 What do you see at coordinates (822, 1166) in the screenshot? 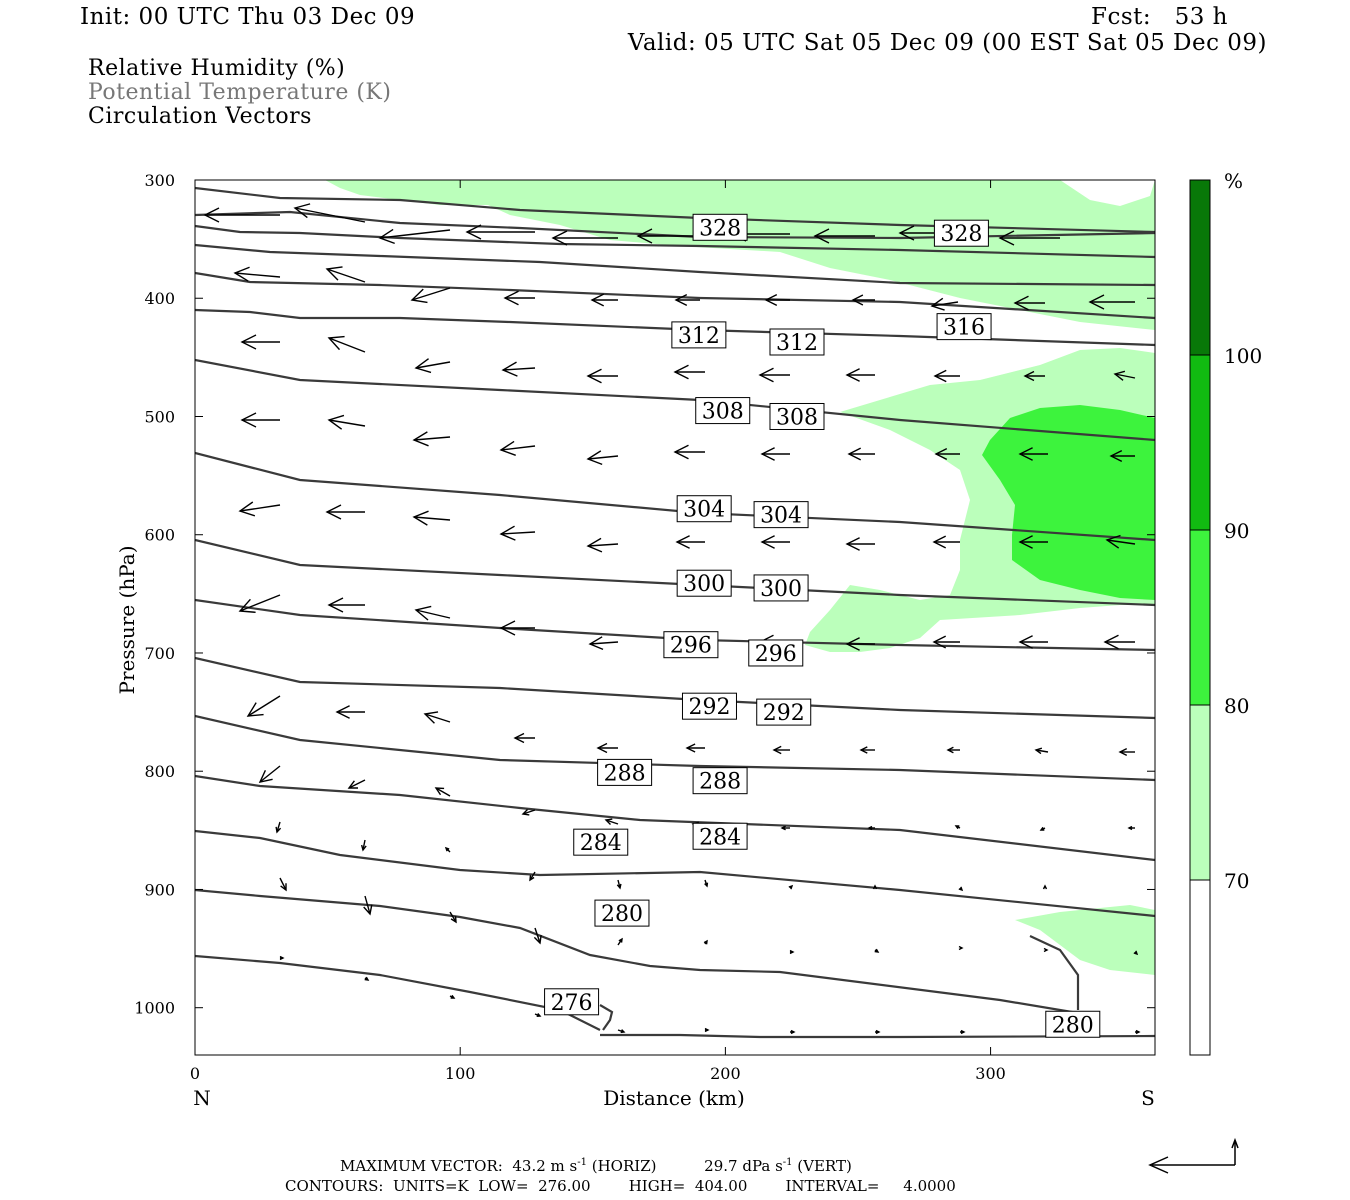
I see `max-vector-vert-unit: (VERT)` at bounding box center [822, 1166].